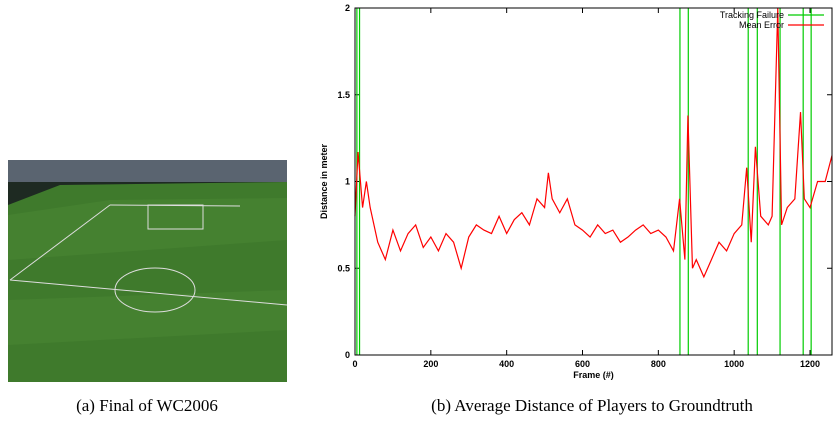  Describe the element at coordinates (506, 364) in the screenshot. I see `x-tick-label: 400` at that location.